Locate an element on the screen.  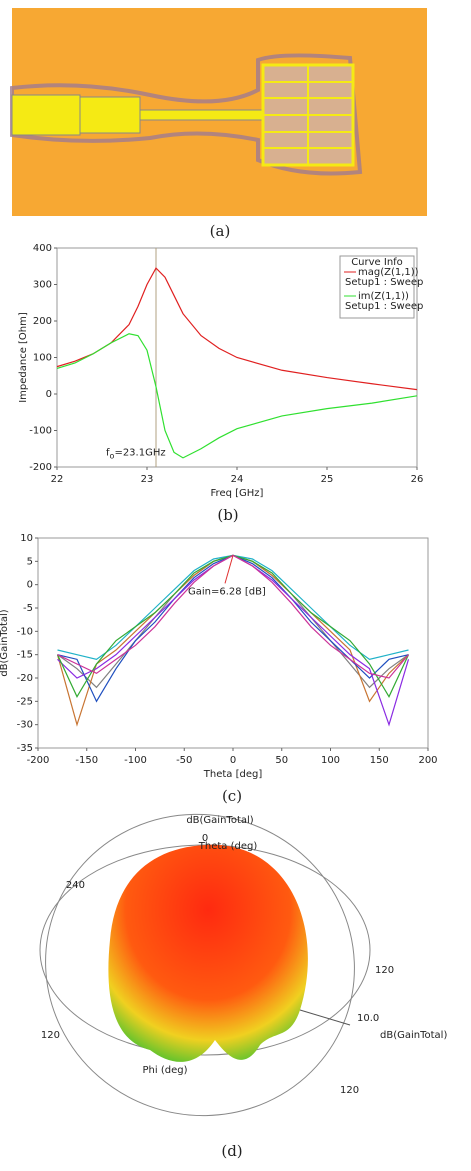
x-tick-label: -150 is located at coordinates (86, 760).